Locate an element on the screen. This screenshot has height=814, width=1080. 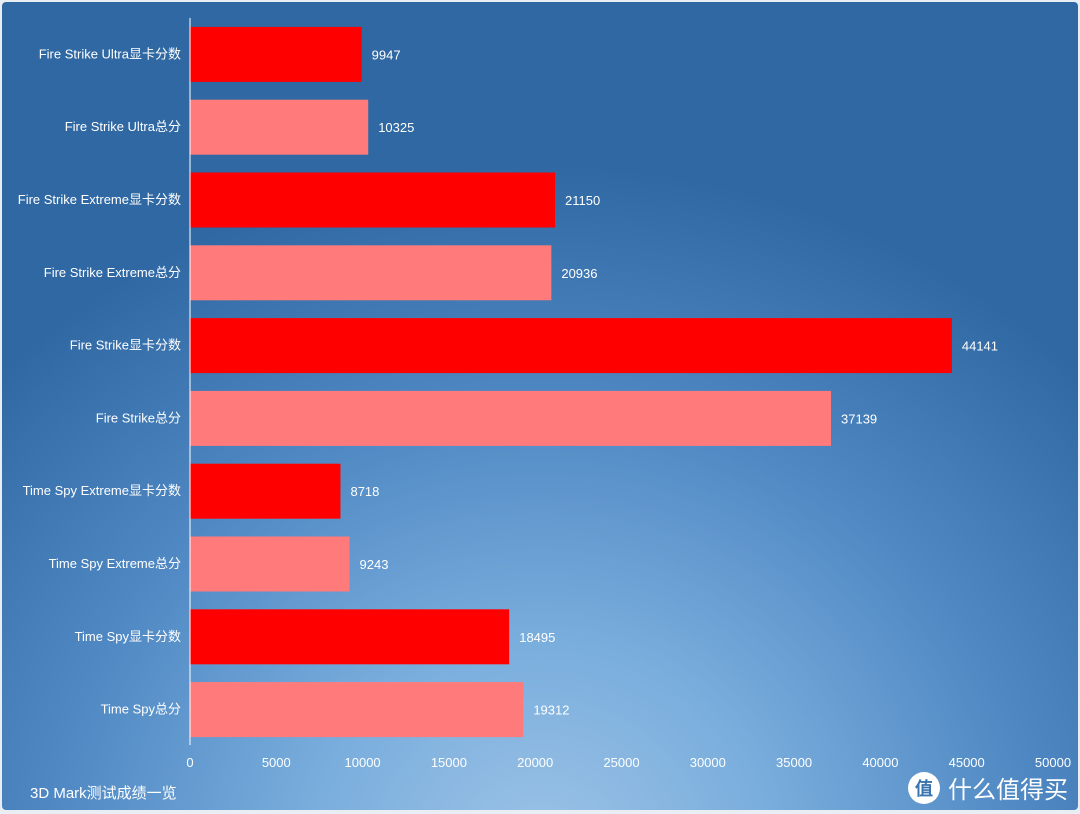
category-label: Fire Strike显卡分数 is located at coordinates (125, 345).